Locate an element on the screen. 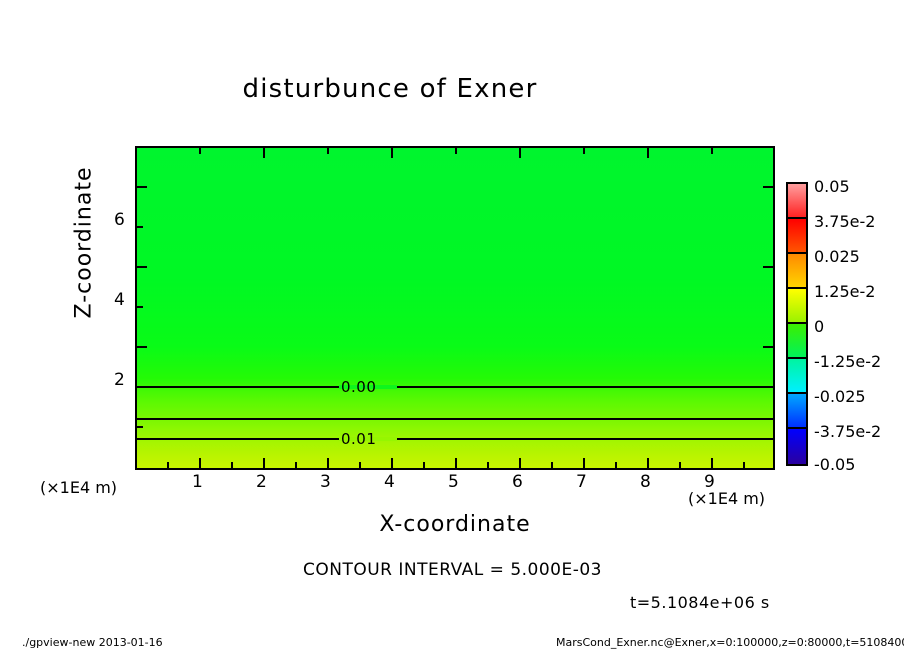 The image size is (904, 654). colorbar-label-8: -0.05 is located at coordinates (835, 464).